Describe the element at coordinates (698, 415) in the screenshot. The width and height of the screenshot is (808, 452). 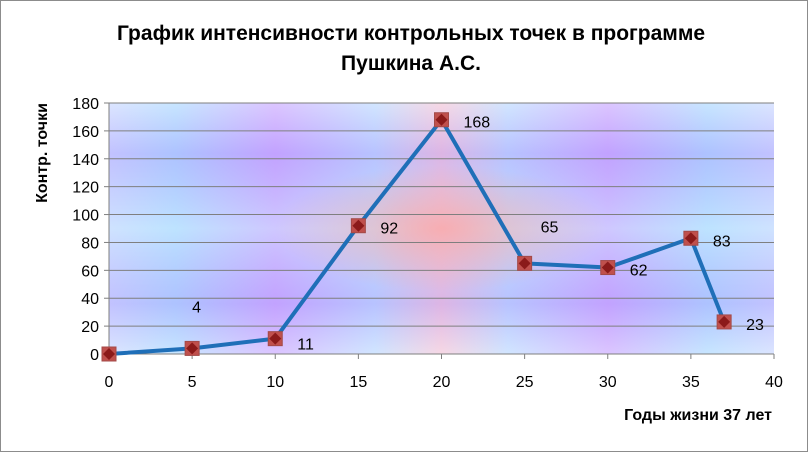
I see `x-axis-title: Годы жизни 37 лет` at that location.